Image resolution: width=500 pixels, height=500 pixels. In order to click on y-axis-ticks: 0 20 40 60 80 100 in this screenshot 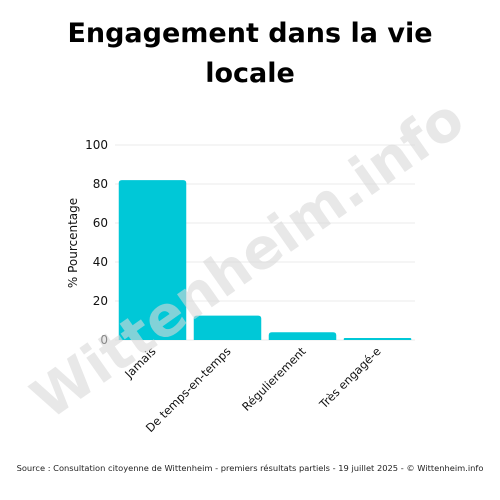, I will do `click(96, 242)`.